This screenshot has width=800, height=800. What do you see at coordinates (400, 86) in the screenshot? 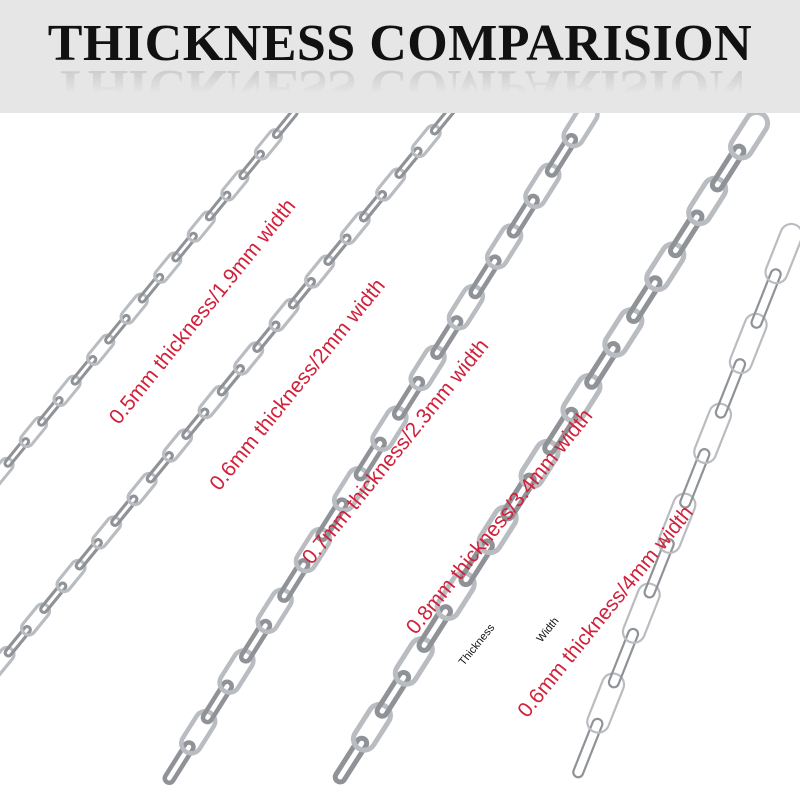
I see `title-reflection: THICKNESS COMPARISION` at bounding box center [400, 86].